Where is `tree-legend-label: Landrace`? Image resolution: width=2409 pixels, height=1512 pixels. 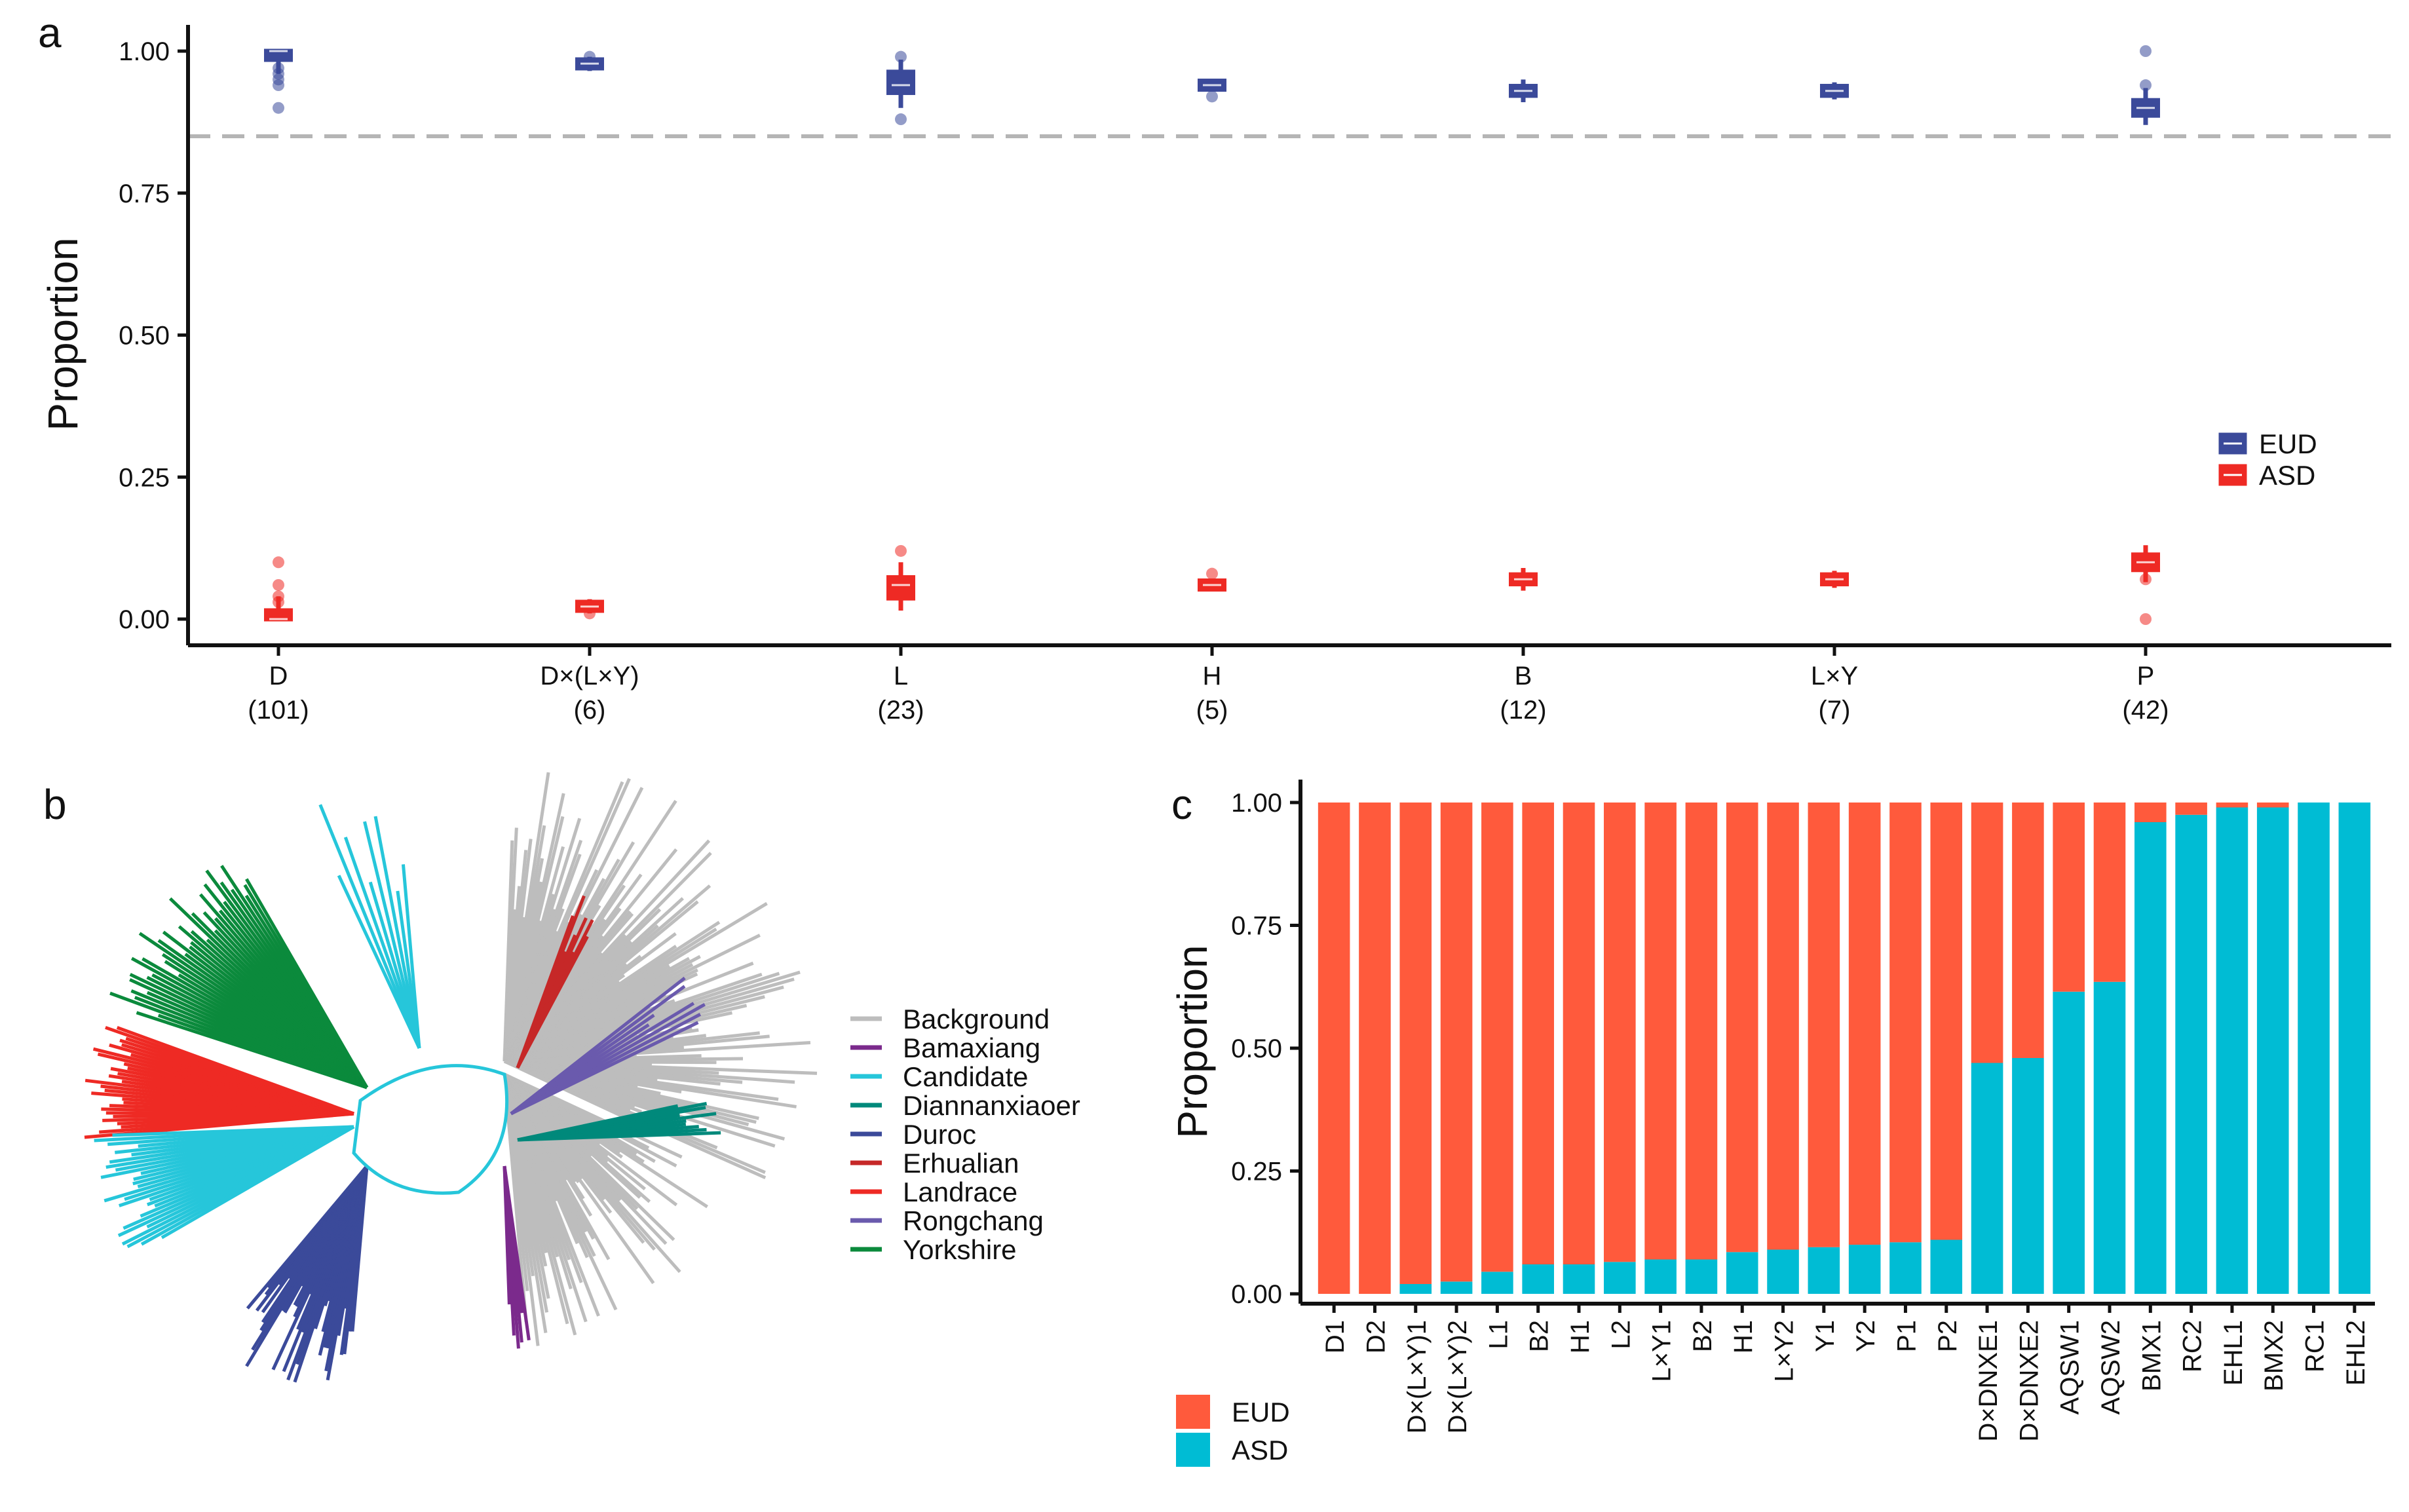
tree-legend-label: Landrace is located at coordinates (960, 1192).